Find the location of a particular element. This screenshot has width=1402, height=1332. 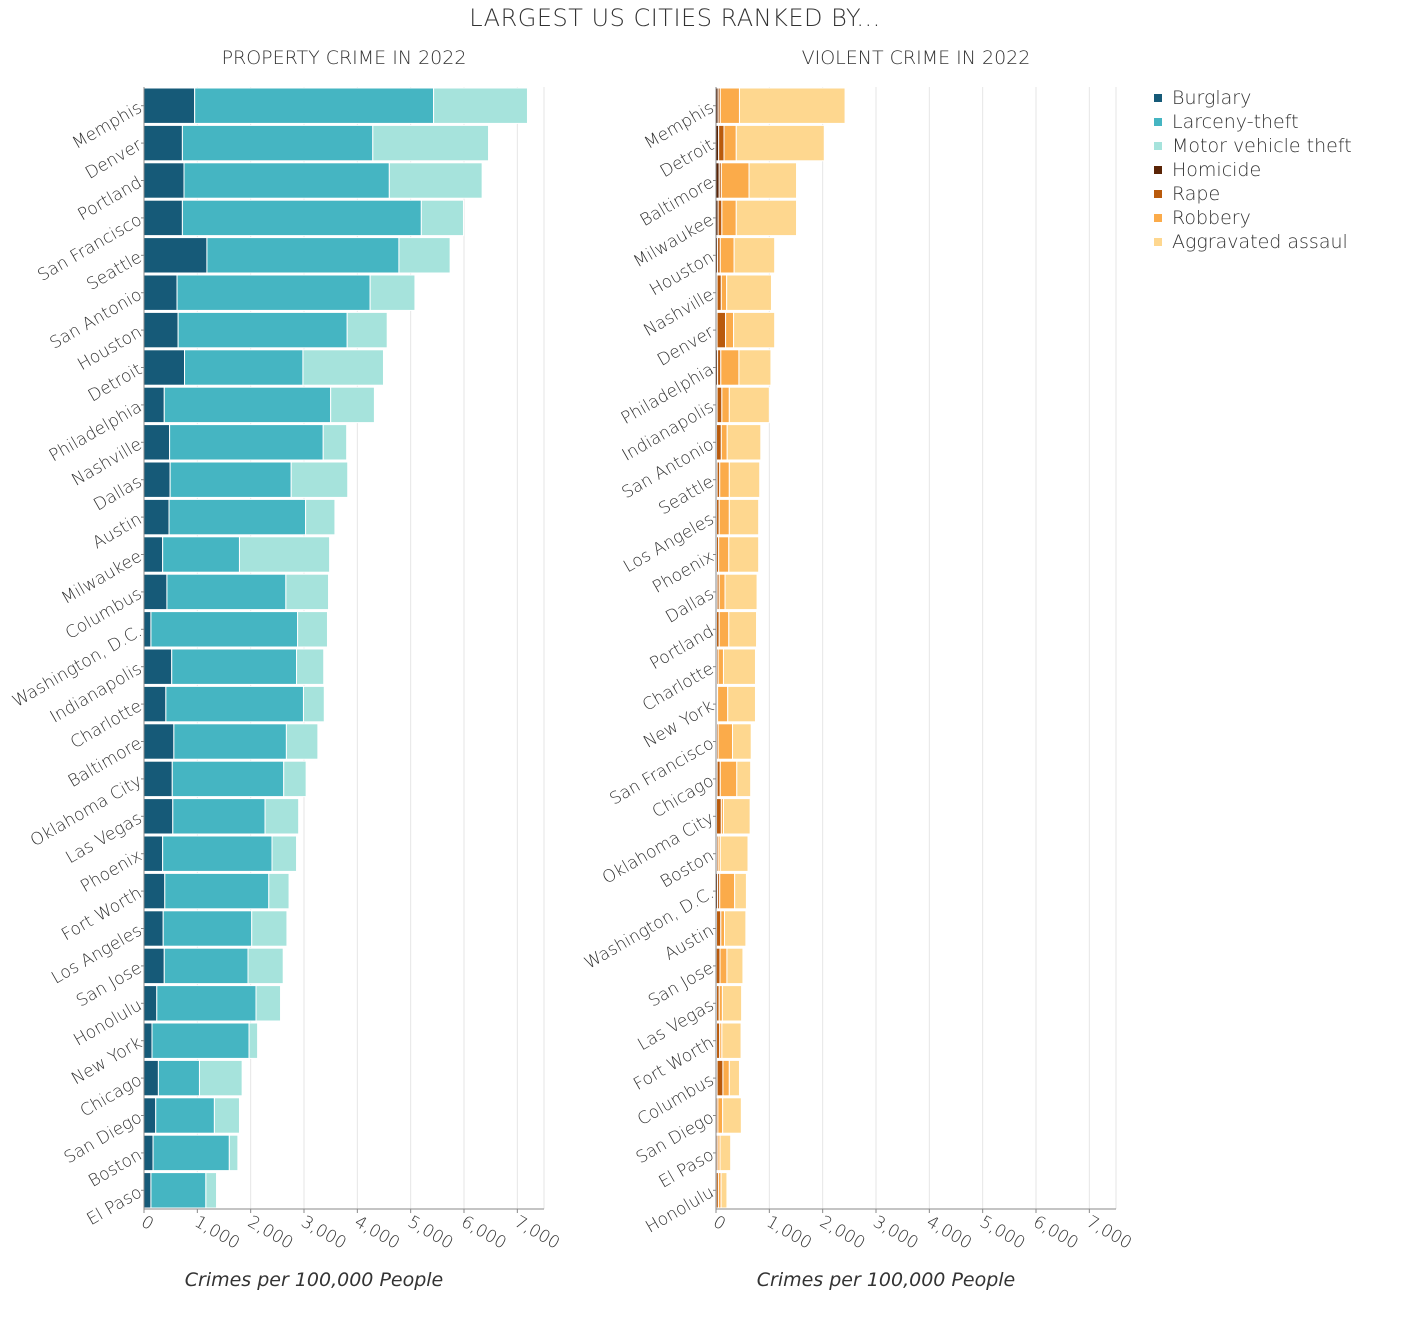

violent-crime-chart-title: VIOLENT CRIME IN 2022 is located at coordinates (916, 58).